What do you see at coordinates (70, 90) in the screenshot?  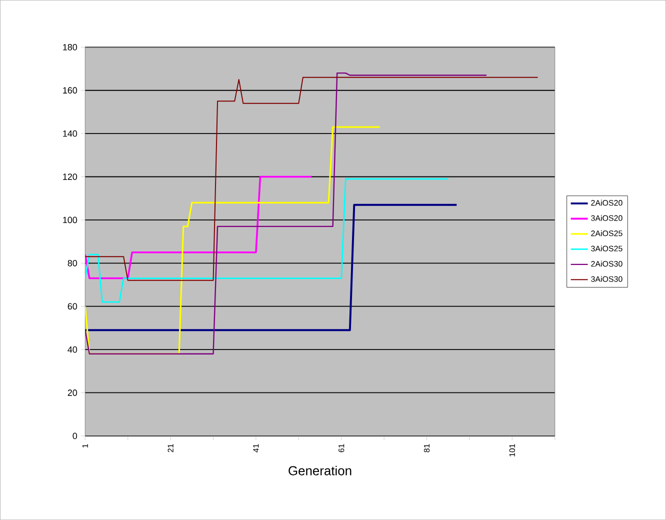 I see `y-tick-label: 160` at bounding box center [70, 90].